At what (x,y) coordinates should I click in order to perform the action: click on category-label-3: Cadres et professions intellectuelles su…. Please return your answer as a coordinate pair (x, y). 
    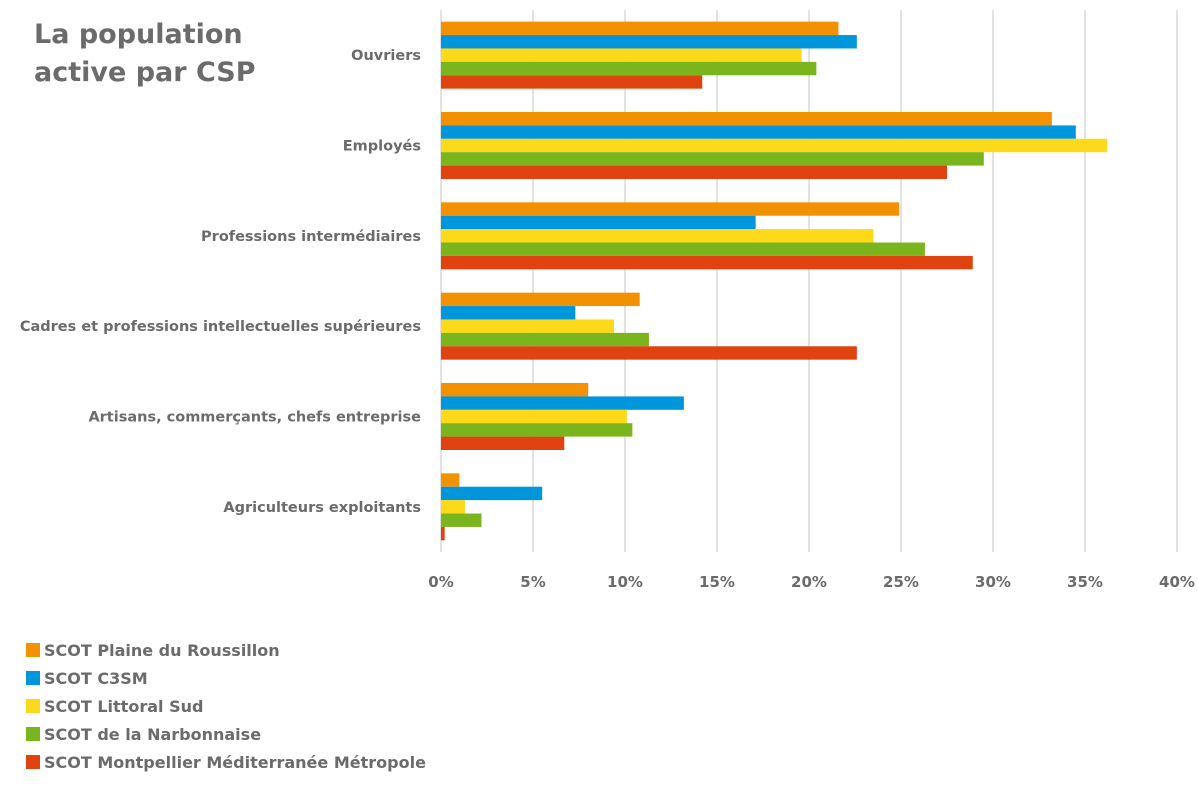
    Looking at the image, I should click on (220, 327).